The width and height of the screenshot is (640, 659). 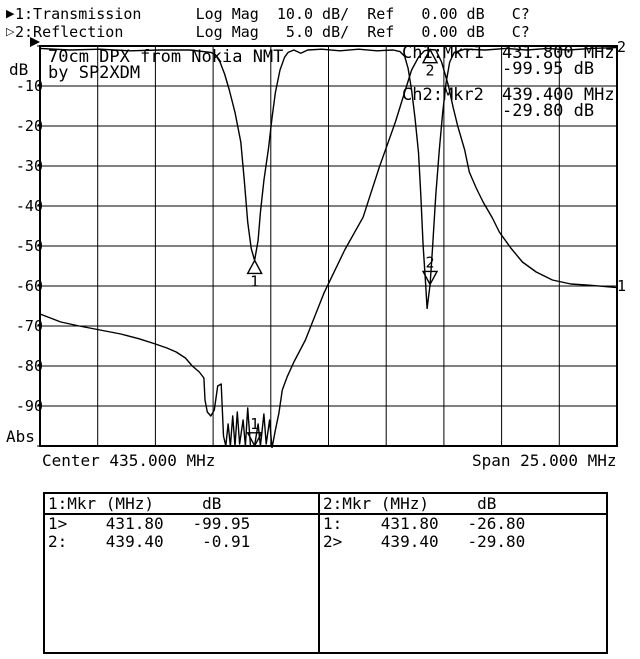 What do you see at coordinates (29, 286) in the screenshot?
I see `y-axis-tick-label: -60` at bounding box center [29, 286].